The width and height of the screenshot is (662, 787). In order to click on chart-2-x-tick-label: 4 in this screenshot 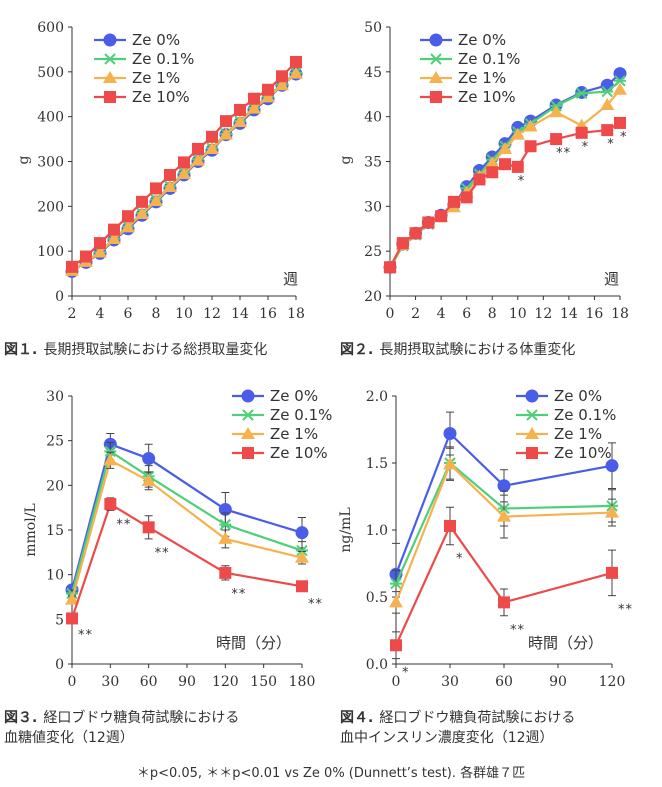, I will do `click(441, 314)`.